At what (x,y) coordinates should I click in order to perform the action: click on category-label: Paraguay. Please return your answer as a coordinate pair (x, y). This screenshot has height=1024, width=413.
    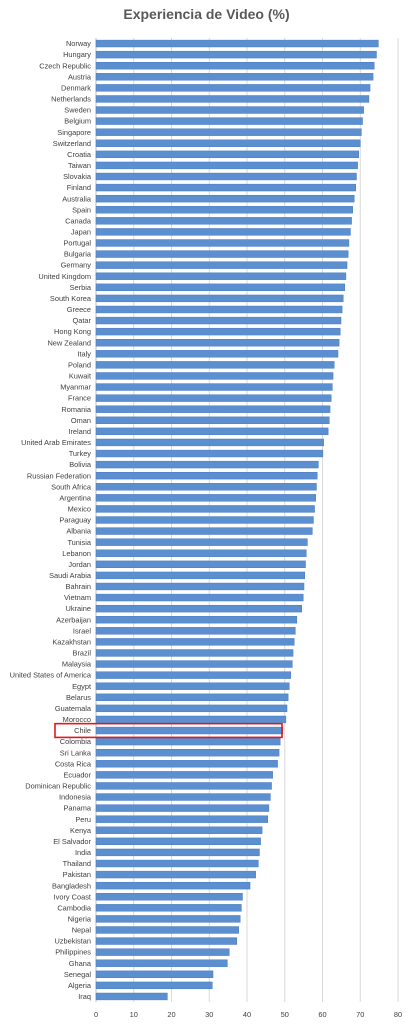
    Looking at the image, I should click on (75, 520).